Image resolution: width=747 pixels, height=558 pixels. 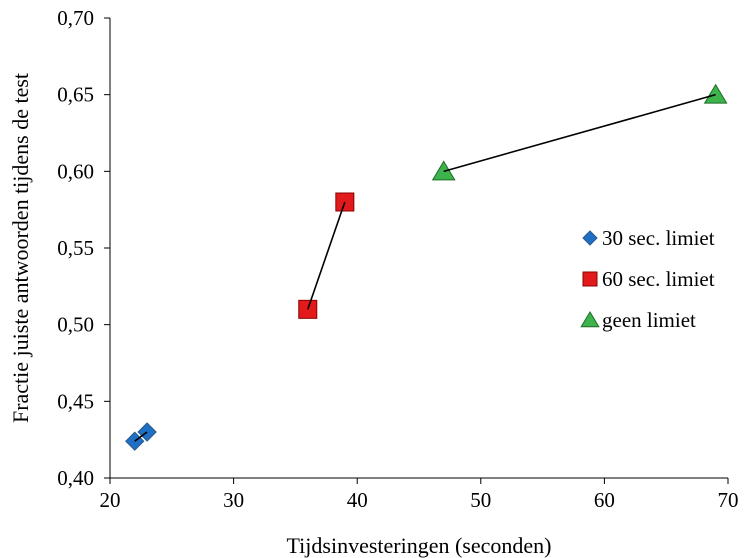 What do you see at coordinates (357, 500) in the screenshot?
I see `x-tick-label: 40` at bounding box center [357, 500].